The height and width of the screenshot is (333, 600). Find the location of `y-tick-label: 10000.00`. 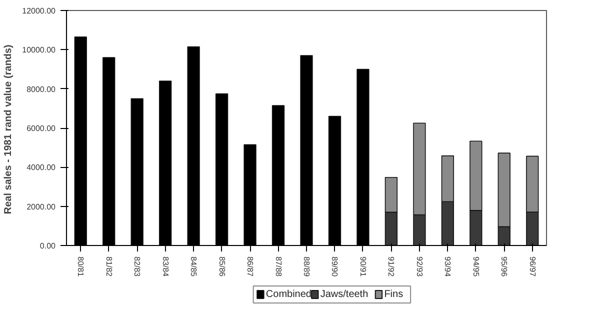

y-tick-label: 10000.00 is located at coordinates (39, 50).